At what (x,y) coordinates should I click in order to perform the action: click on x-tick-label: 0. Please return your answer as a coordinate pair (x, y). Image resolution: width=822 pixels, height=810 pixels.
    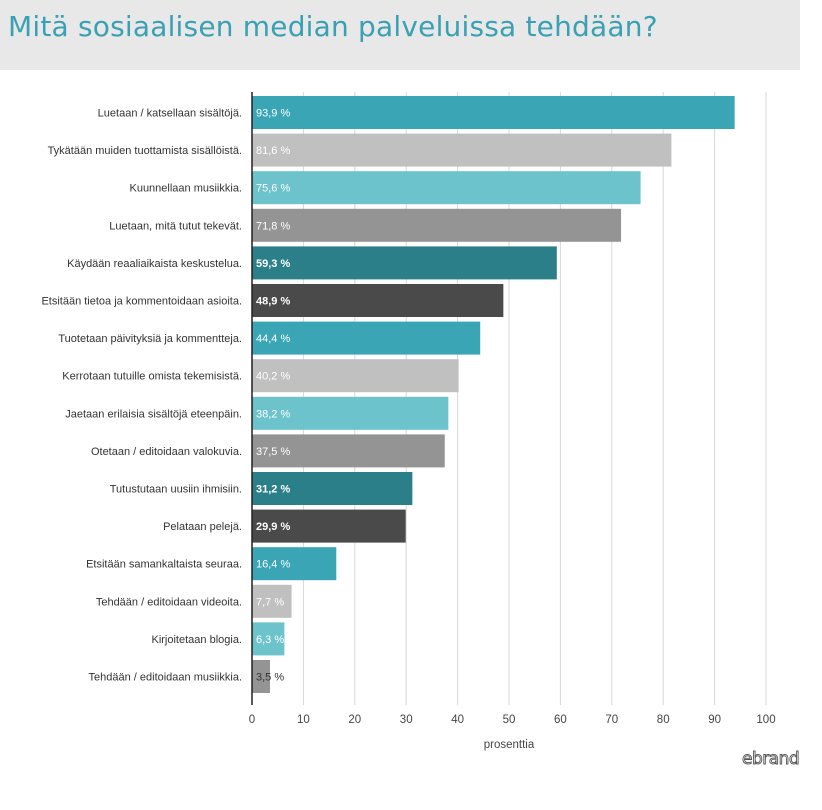
    Looking at the image, I should click on (252, 720).